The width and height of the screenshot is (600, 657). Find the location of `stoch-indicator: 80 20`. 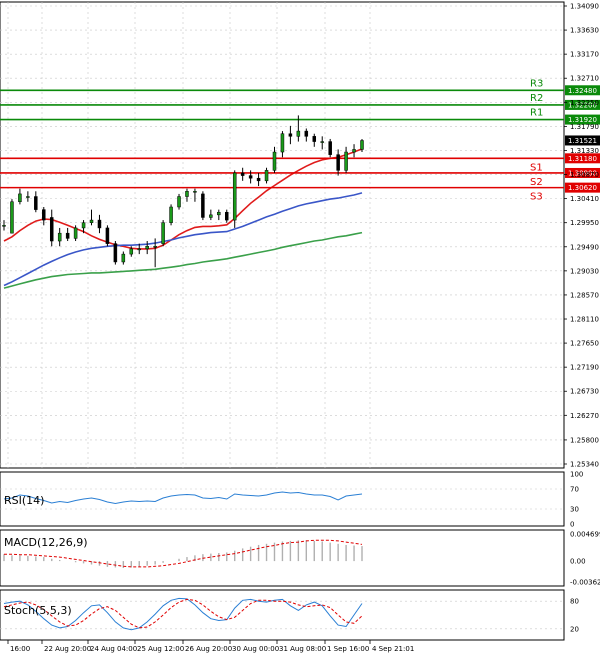

stoch-indicator: 80 20 is located at coordinates (289, 615).